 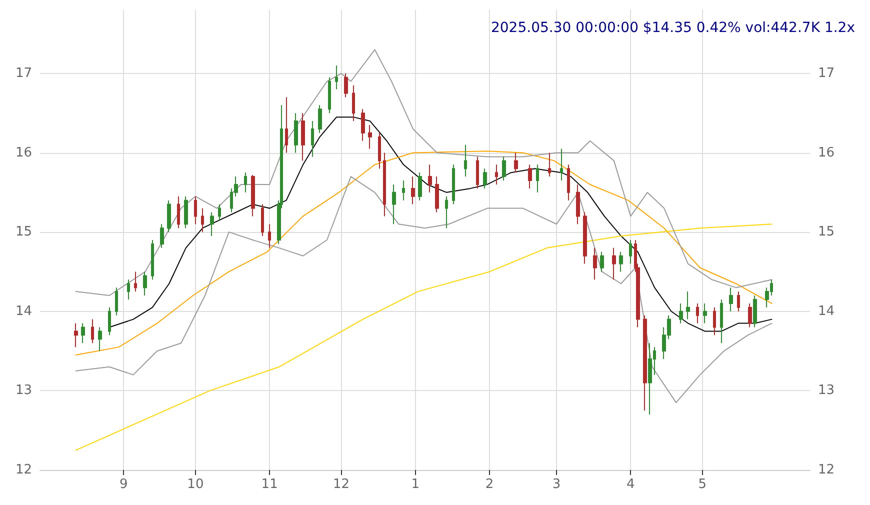 What do you see at coordinates (826, 152) in the screenshot?
I see `y2-tick-label: 16` at bounding box center [826, 152].